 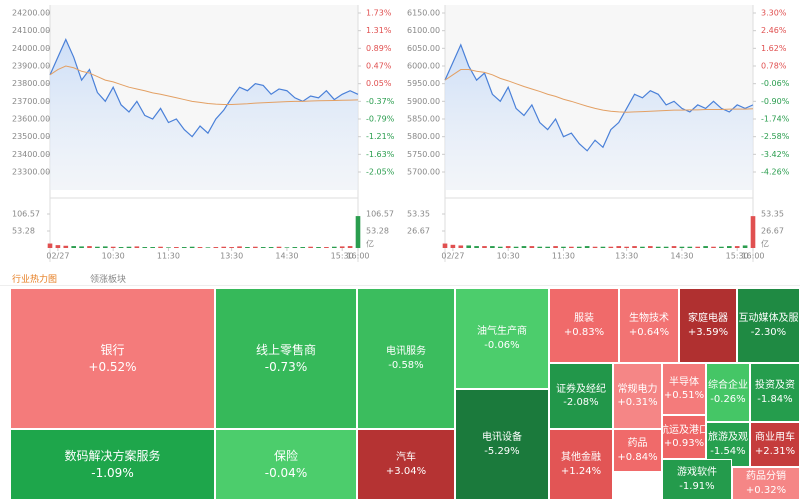 I want to click on cell-change: -1.84%, so click(x=775, y=399).